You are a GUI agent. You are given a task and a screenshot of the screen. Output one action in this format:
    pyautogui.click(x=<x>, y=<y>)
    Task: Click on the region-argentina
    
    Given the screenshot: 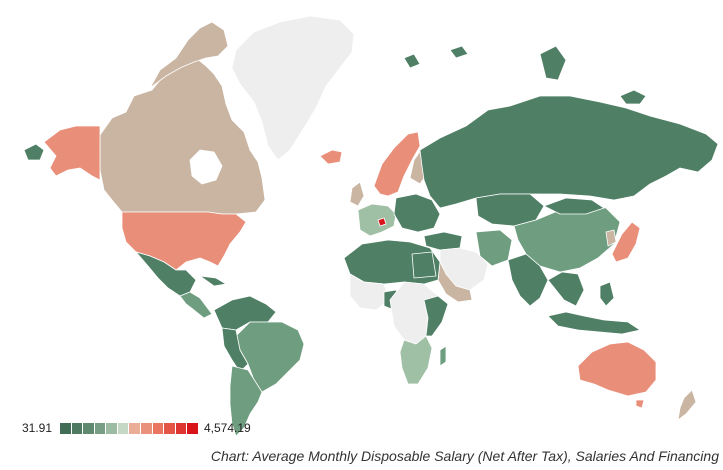 What is the action you would take?
    pyautogui.click(x=246, y=401)
    